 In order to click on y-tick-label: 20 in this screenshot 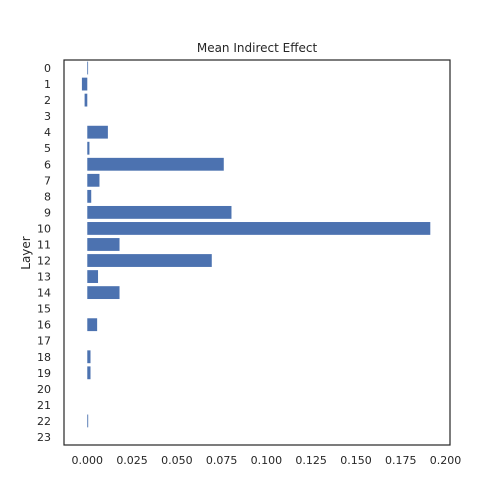, I will do `click(44, 389)`.